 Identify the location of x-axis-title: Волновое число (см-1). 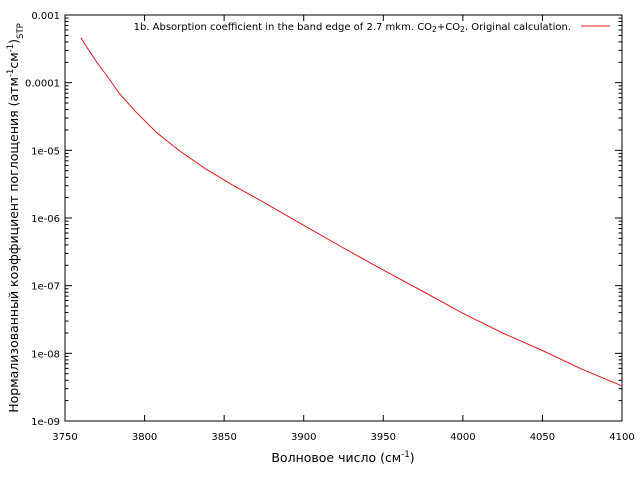
(342, 457).